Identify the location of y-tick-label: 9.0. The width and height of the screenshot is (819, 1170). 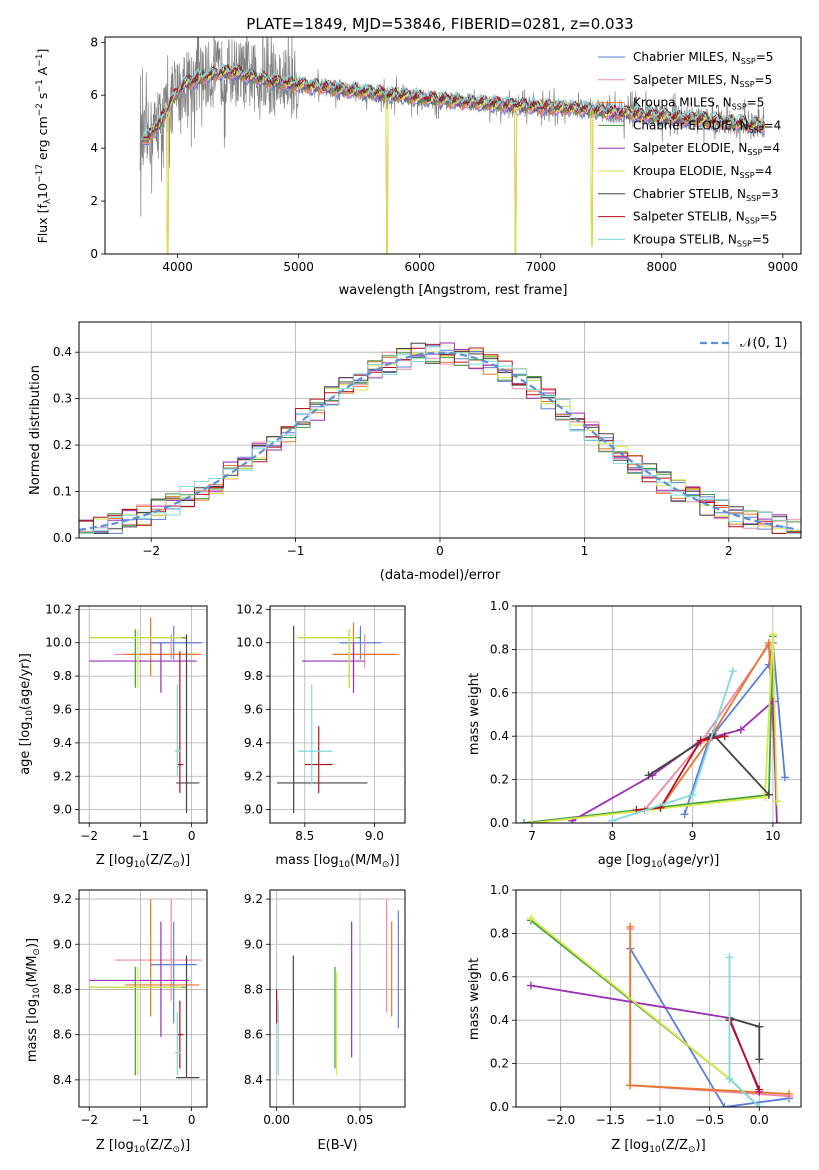
(62, 810).